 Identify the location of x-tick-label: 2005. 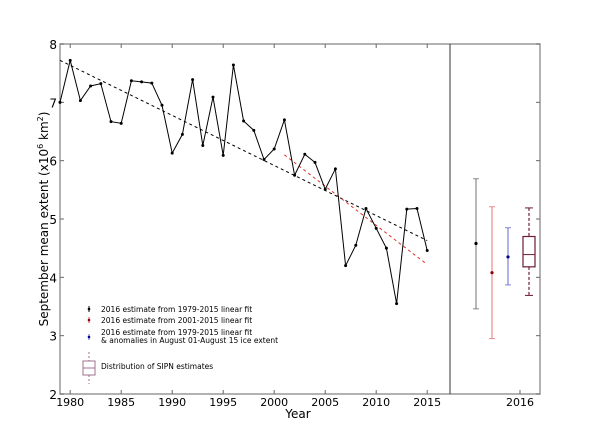
(325, 402).